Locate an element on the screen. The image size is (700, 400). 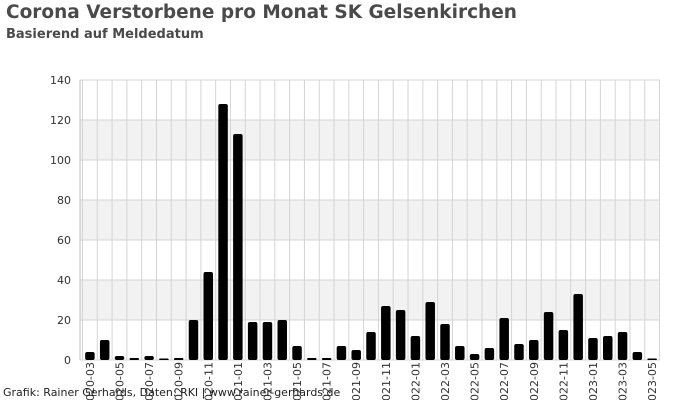
x-tick-label: 2021-07 is located at coordinates (327, 381).